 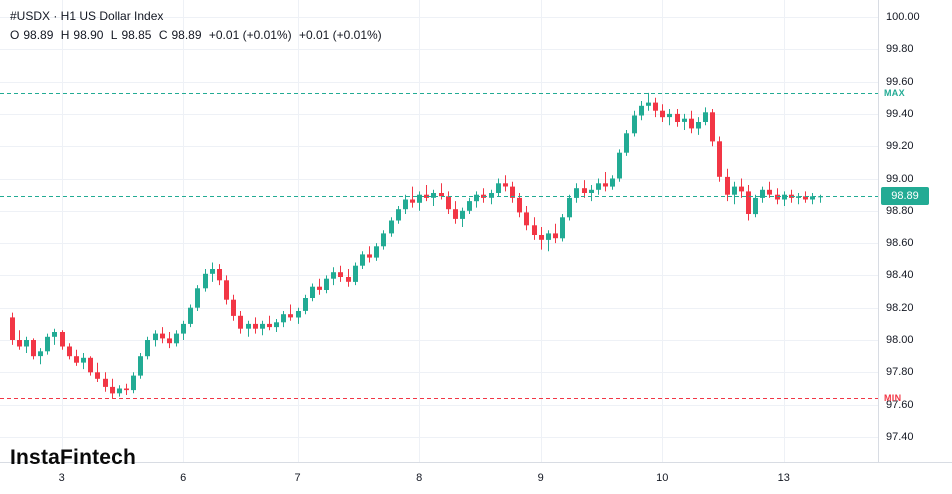 I want to click on time-axis: 3 6 7 8 9 10 13, so click(x=476, y=478).